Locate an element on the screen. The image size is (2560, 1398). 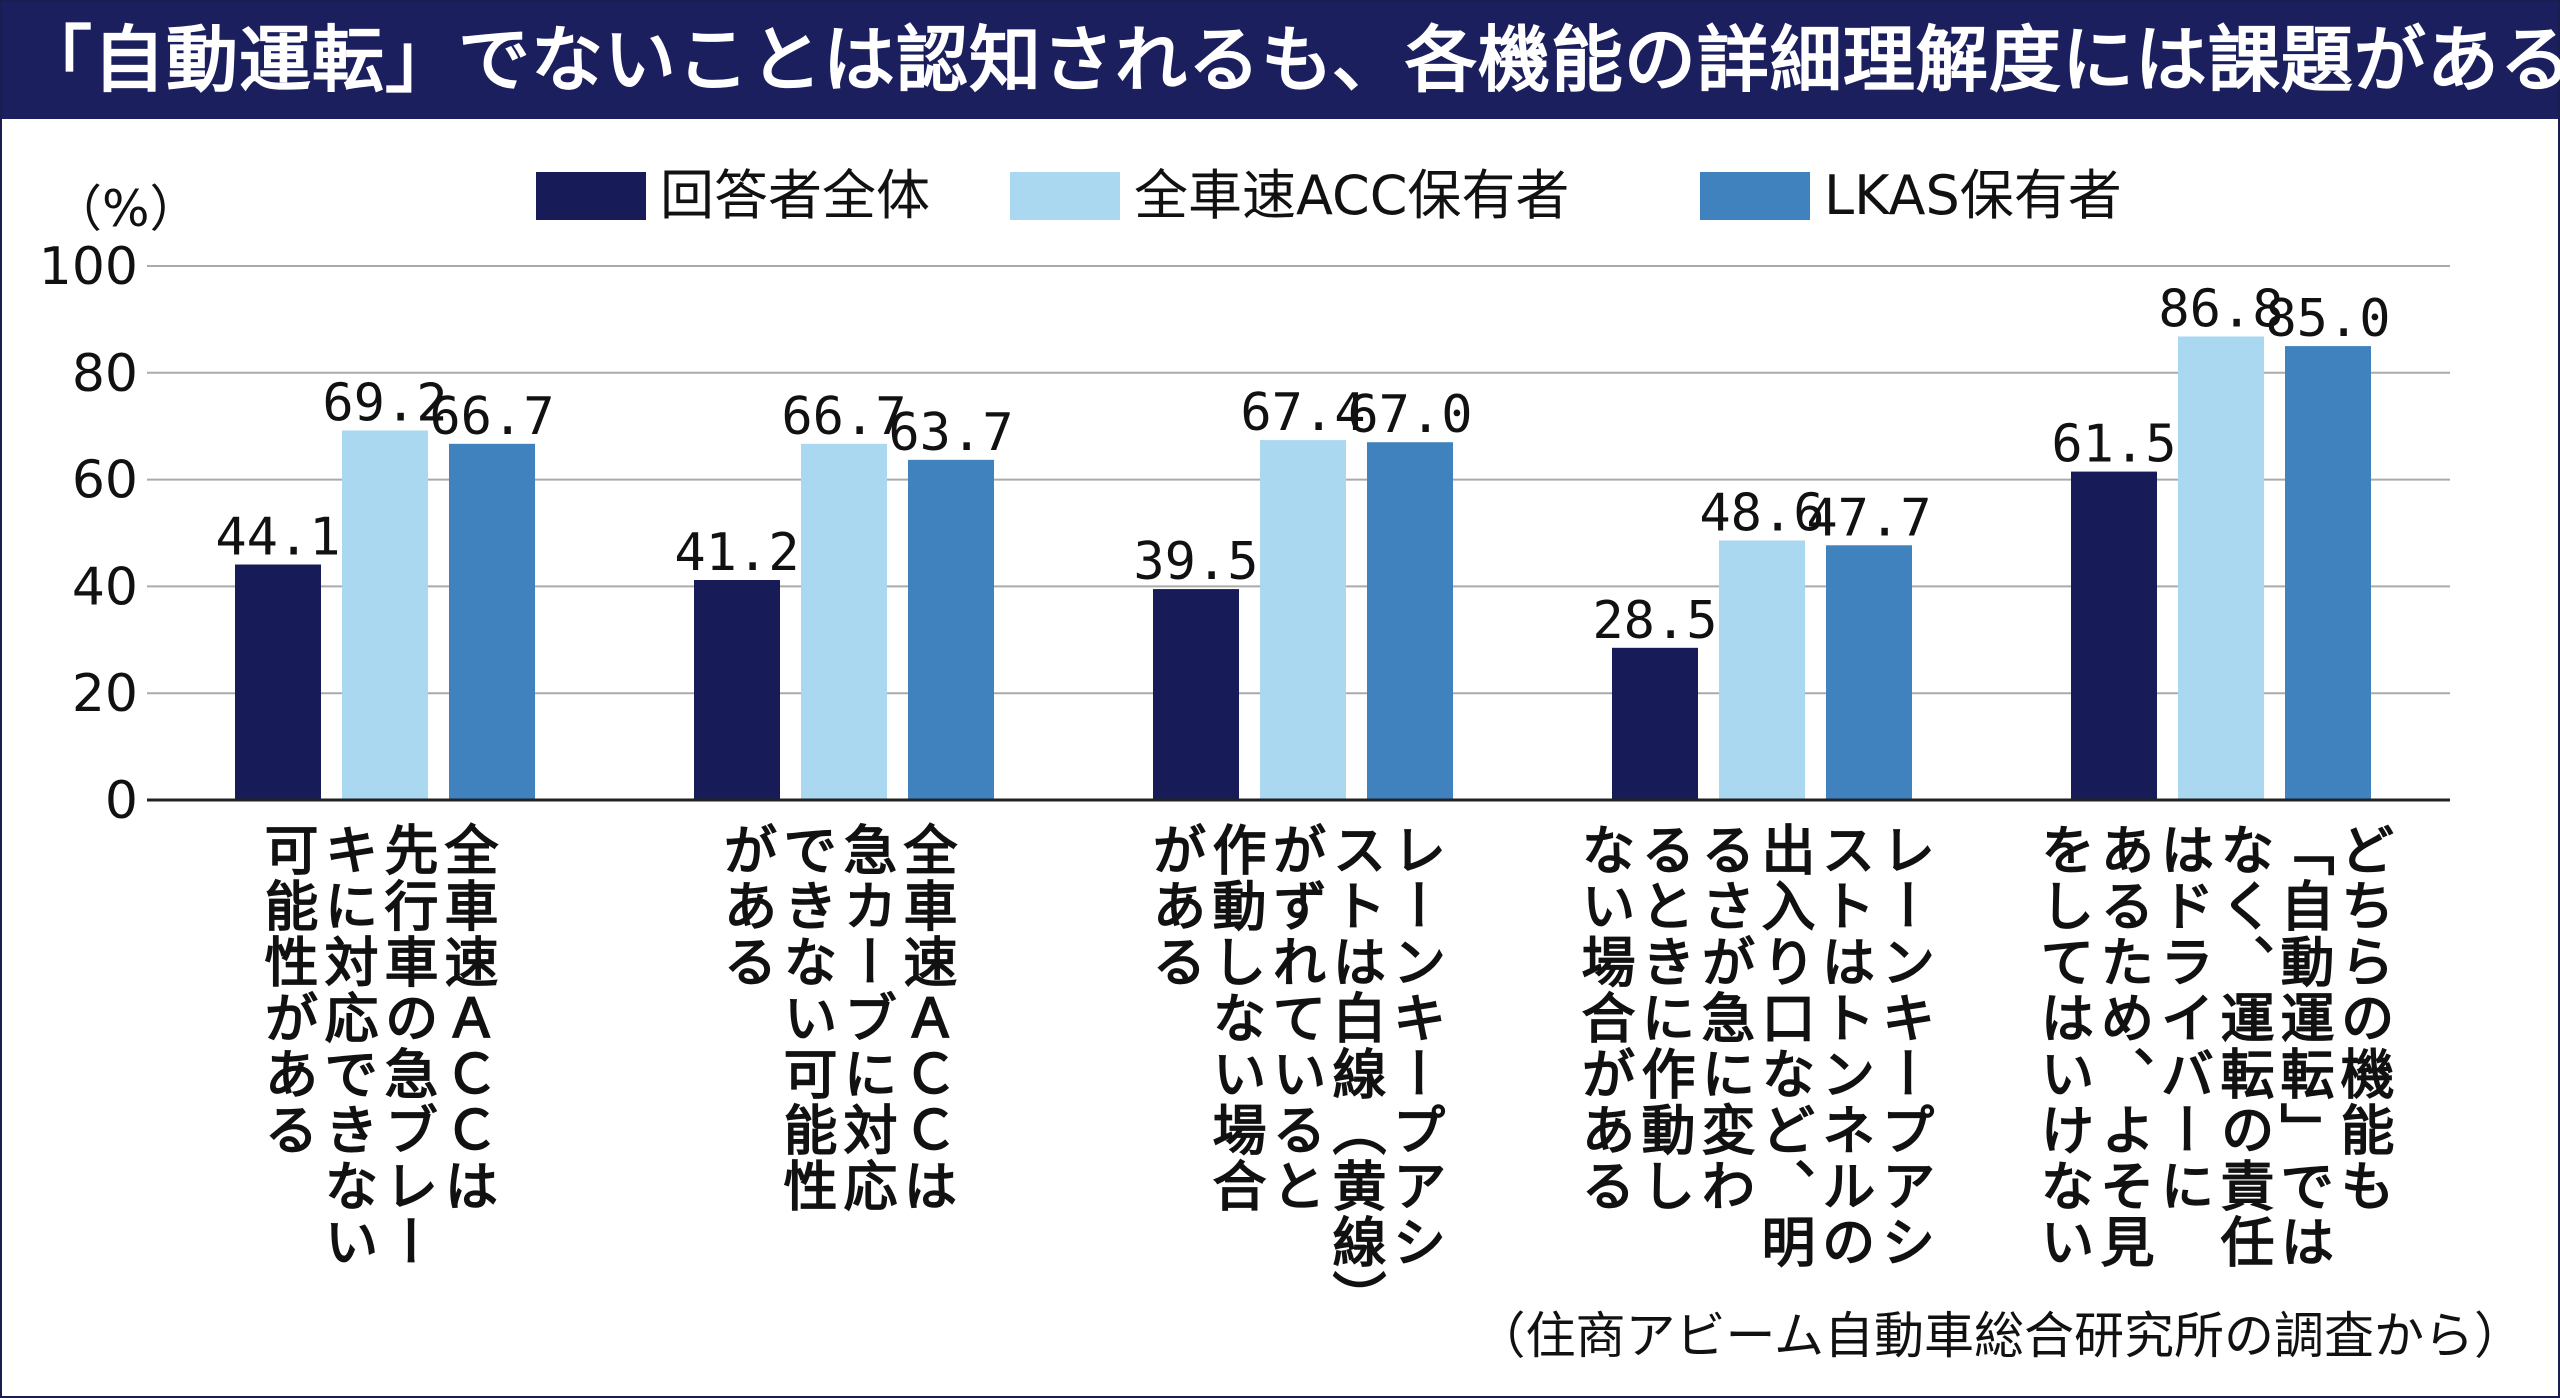
y-unit-label: （%） is located at coordinates (126, 209).